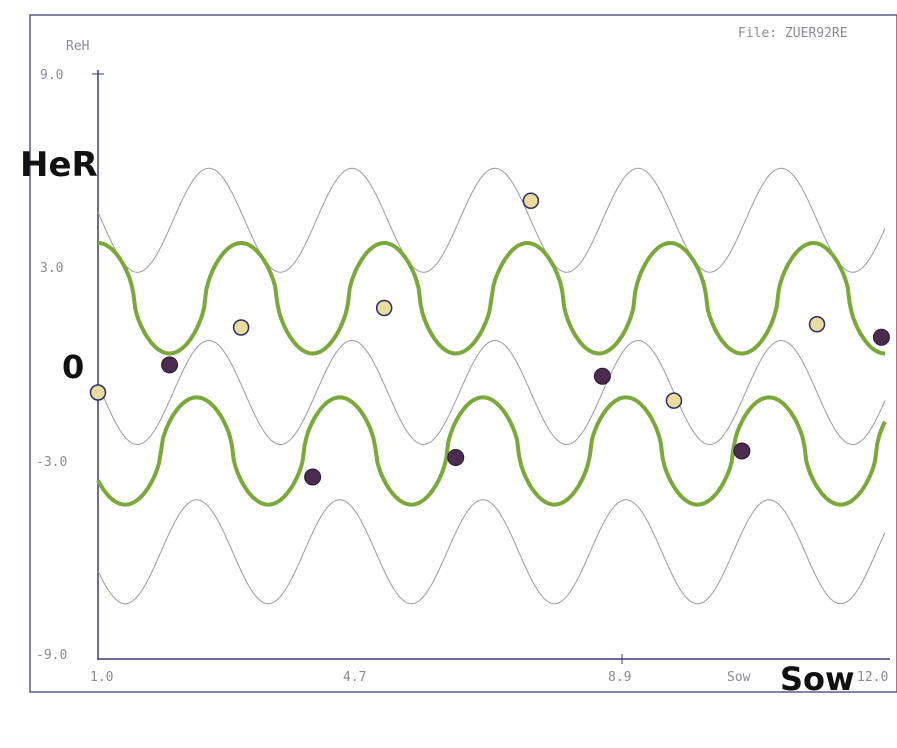 Image resolution: width=897 pixels, height=748 pixels. Describe the element at coordinates (619, 677) in the screenshot. I see `x-tick-label: 8.9` at that location.